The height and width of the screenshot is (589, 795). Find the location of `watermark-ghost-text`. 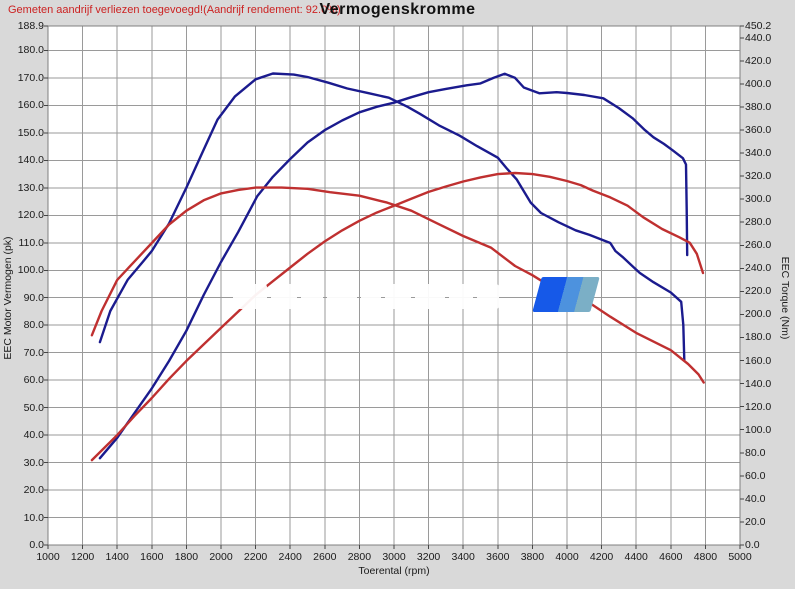

watermark-ghost-text is located at coordinates (366, 296).